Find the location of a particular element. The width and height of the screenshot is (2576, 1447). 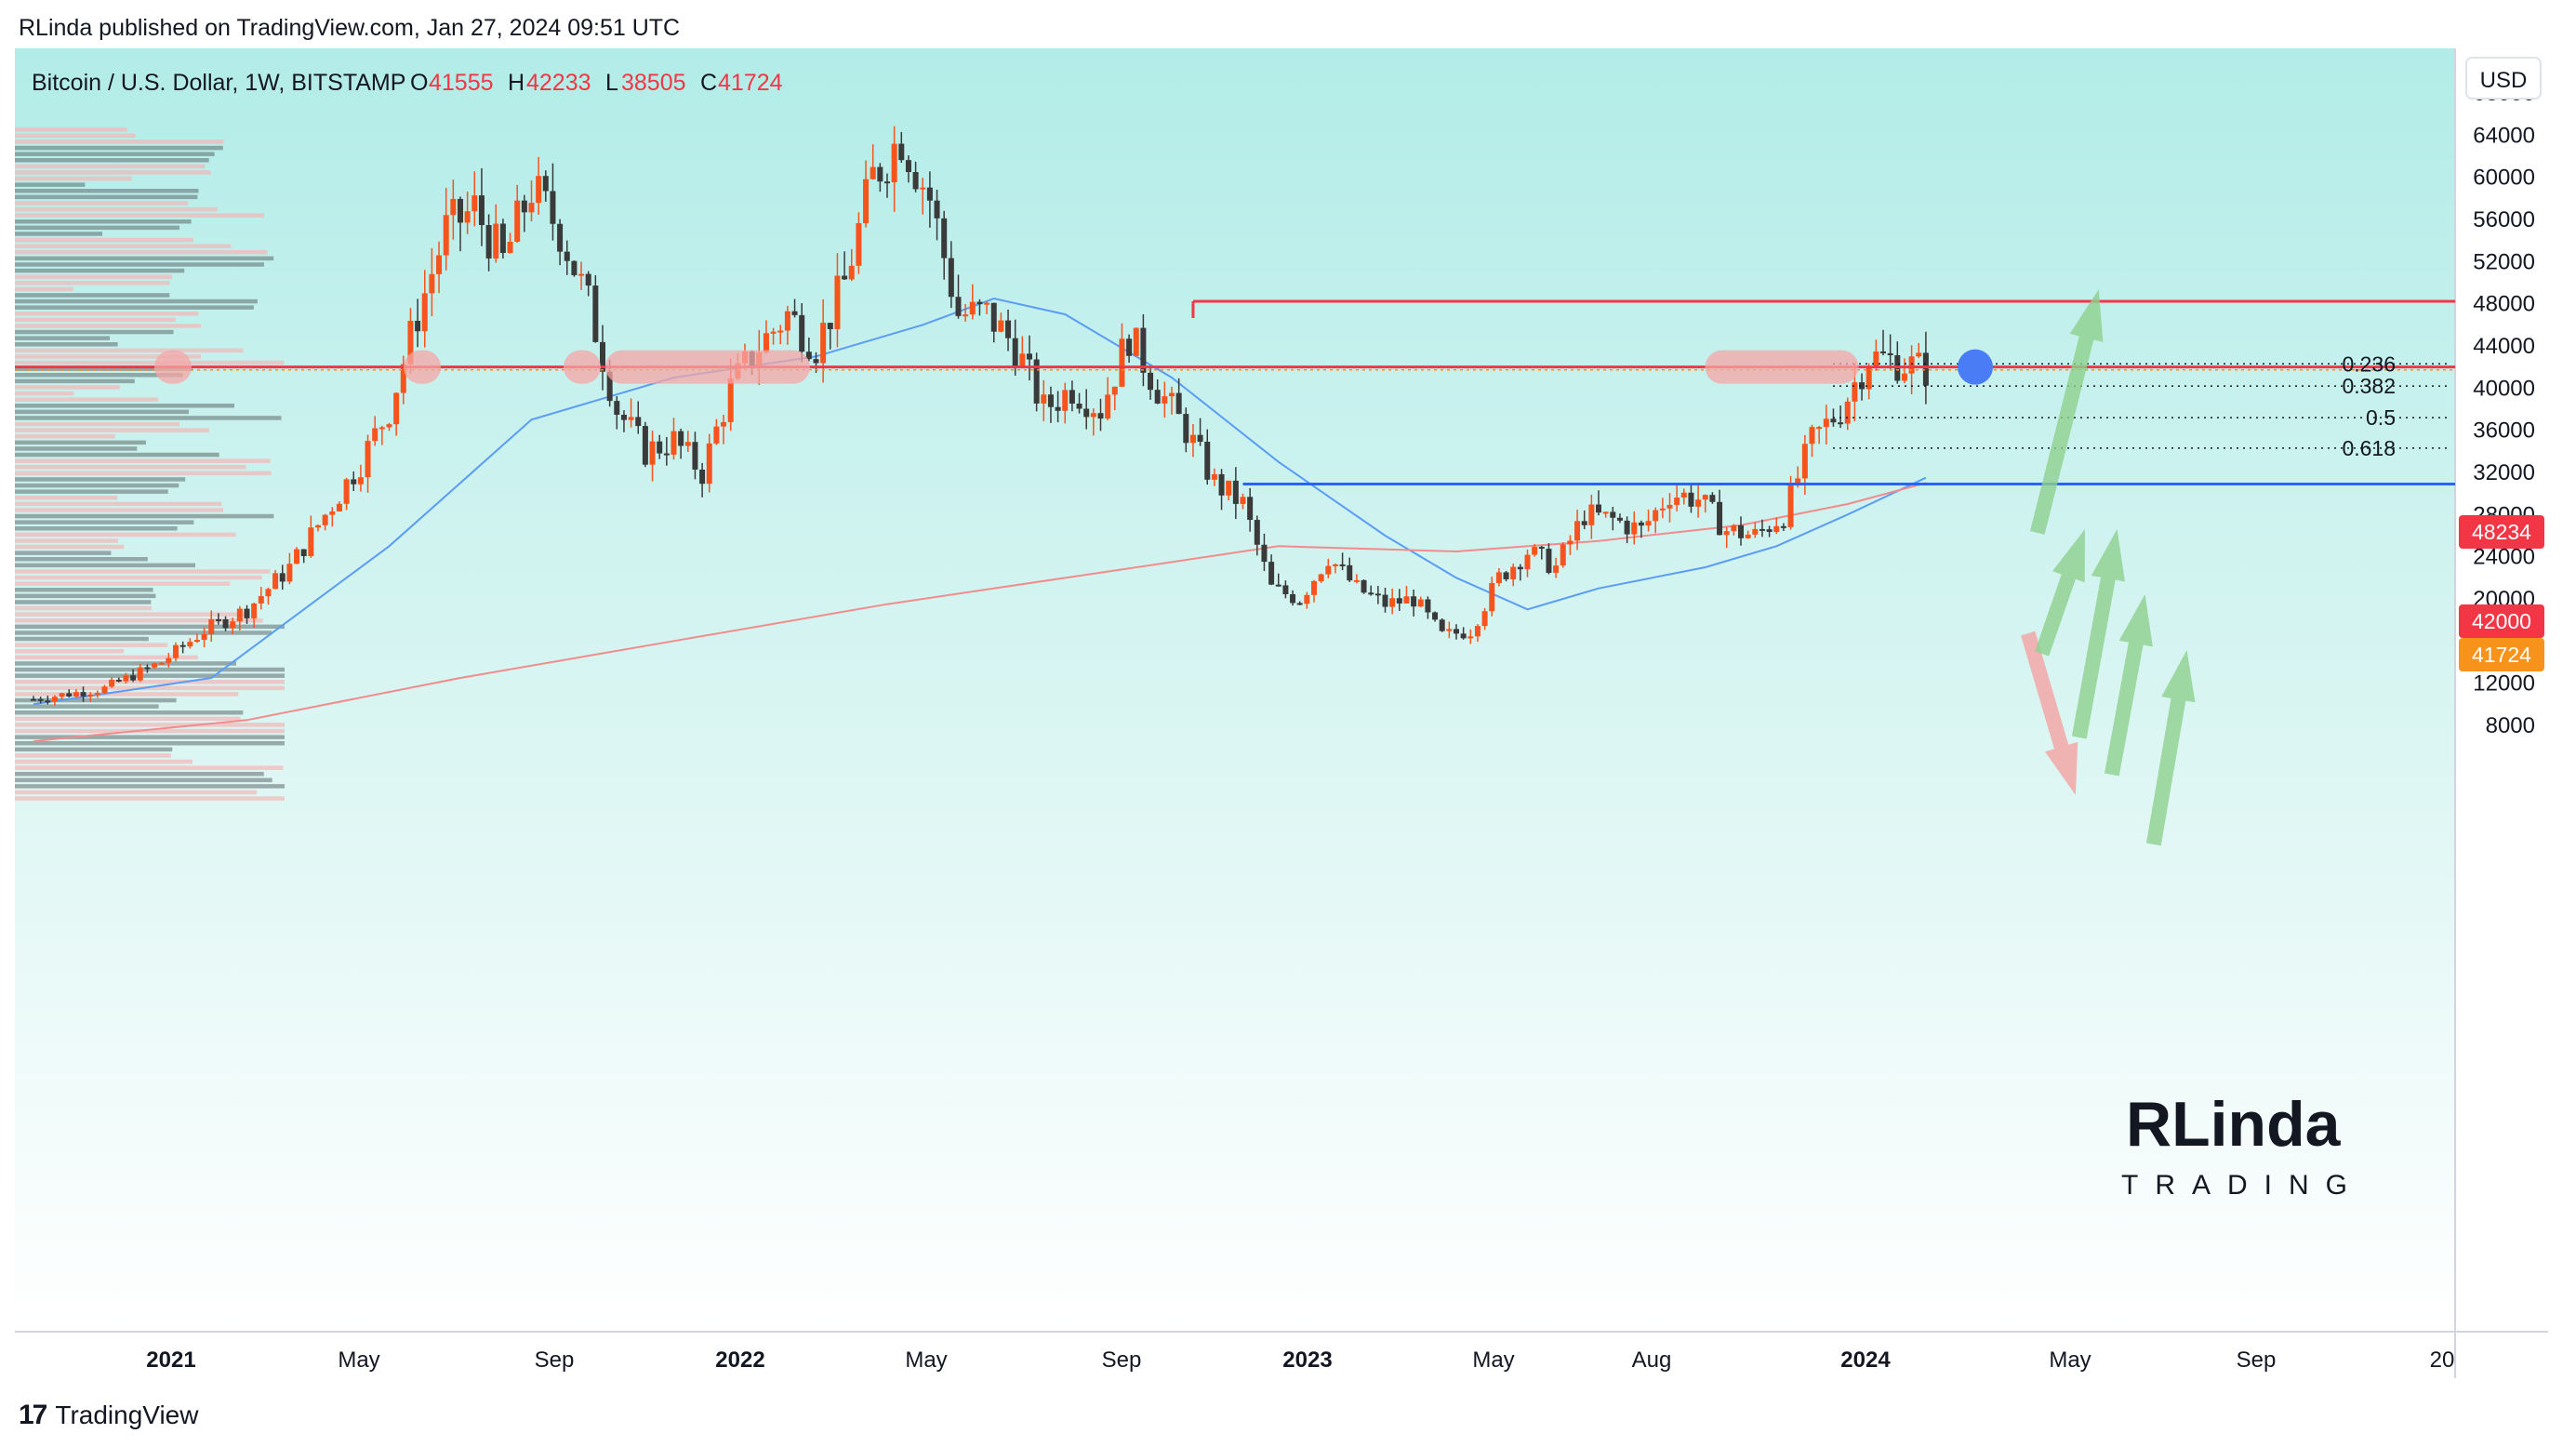

footer-brand: TradingView is located at coordinates (127, 1415).